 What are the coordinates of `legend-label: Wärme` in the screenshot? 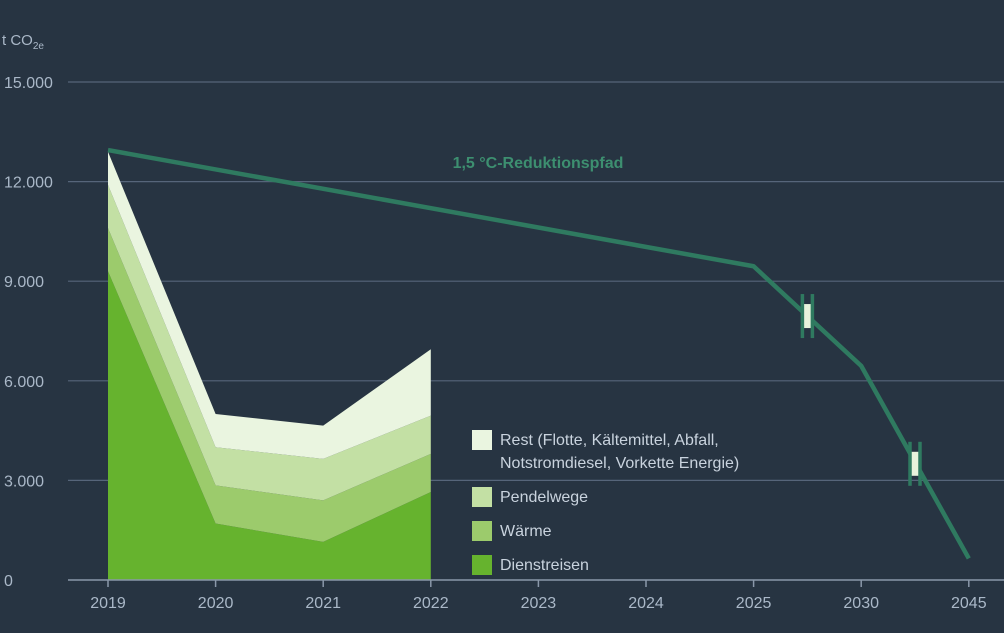 It's located at (526, 531).